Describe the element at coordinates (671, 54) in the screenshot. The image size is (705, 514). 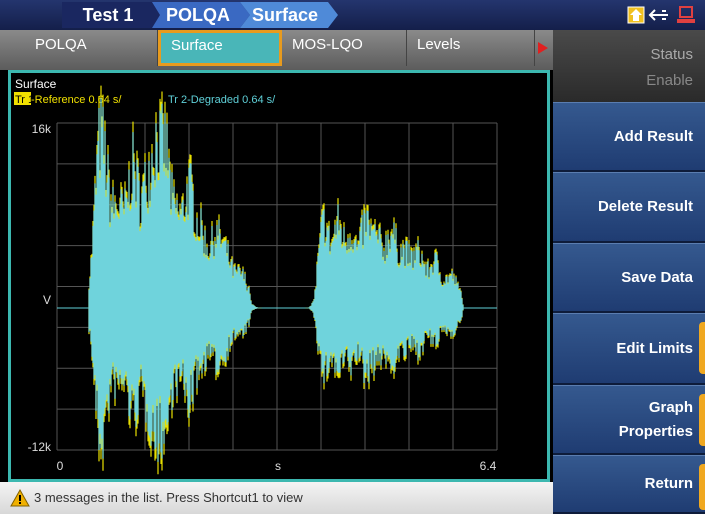
I see `status-label: Status` at that location.